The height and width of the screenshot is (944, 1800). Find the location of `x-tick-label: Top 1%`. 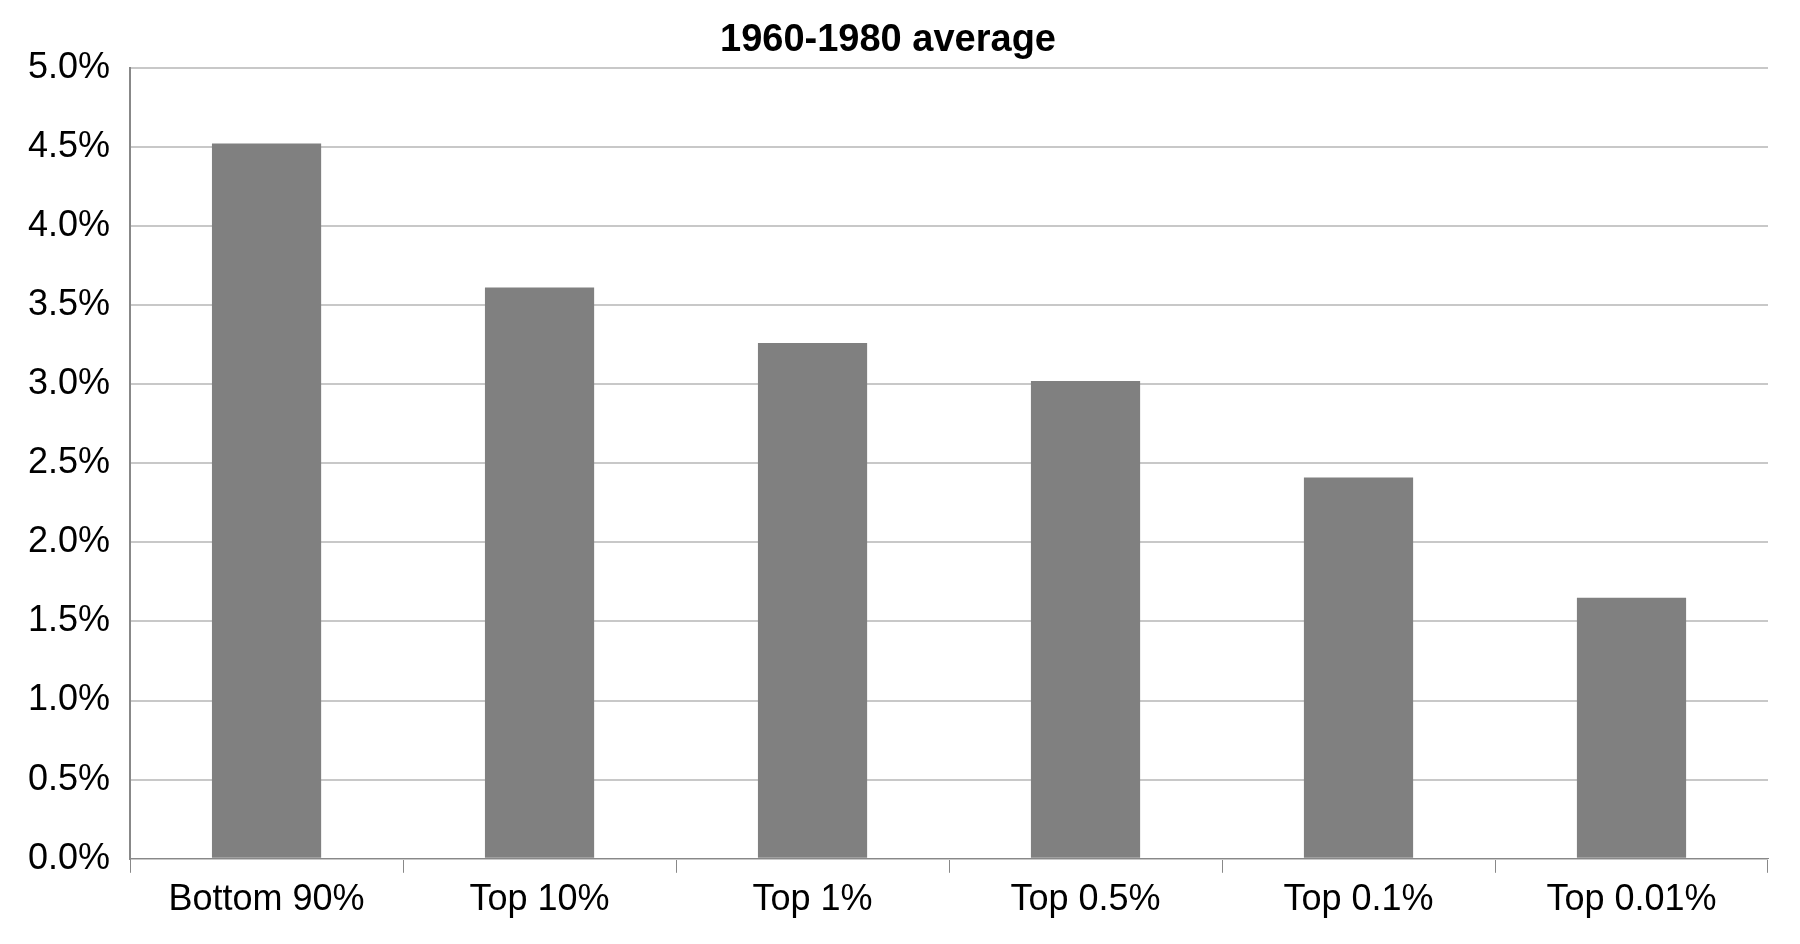

x-tick-label: Top 1% is located at coordinates (812, 898).